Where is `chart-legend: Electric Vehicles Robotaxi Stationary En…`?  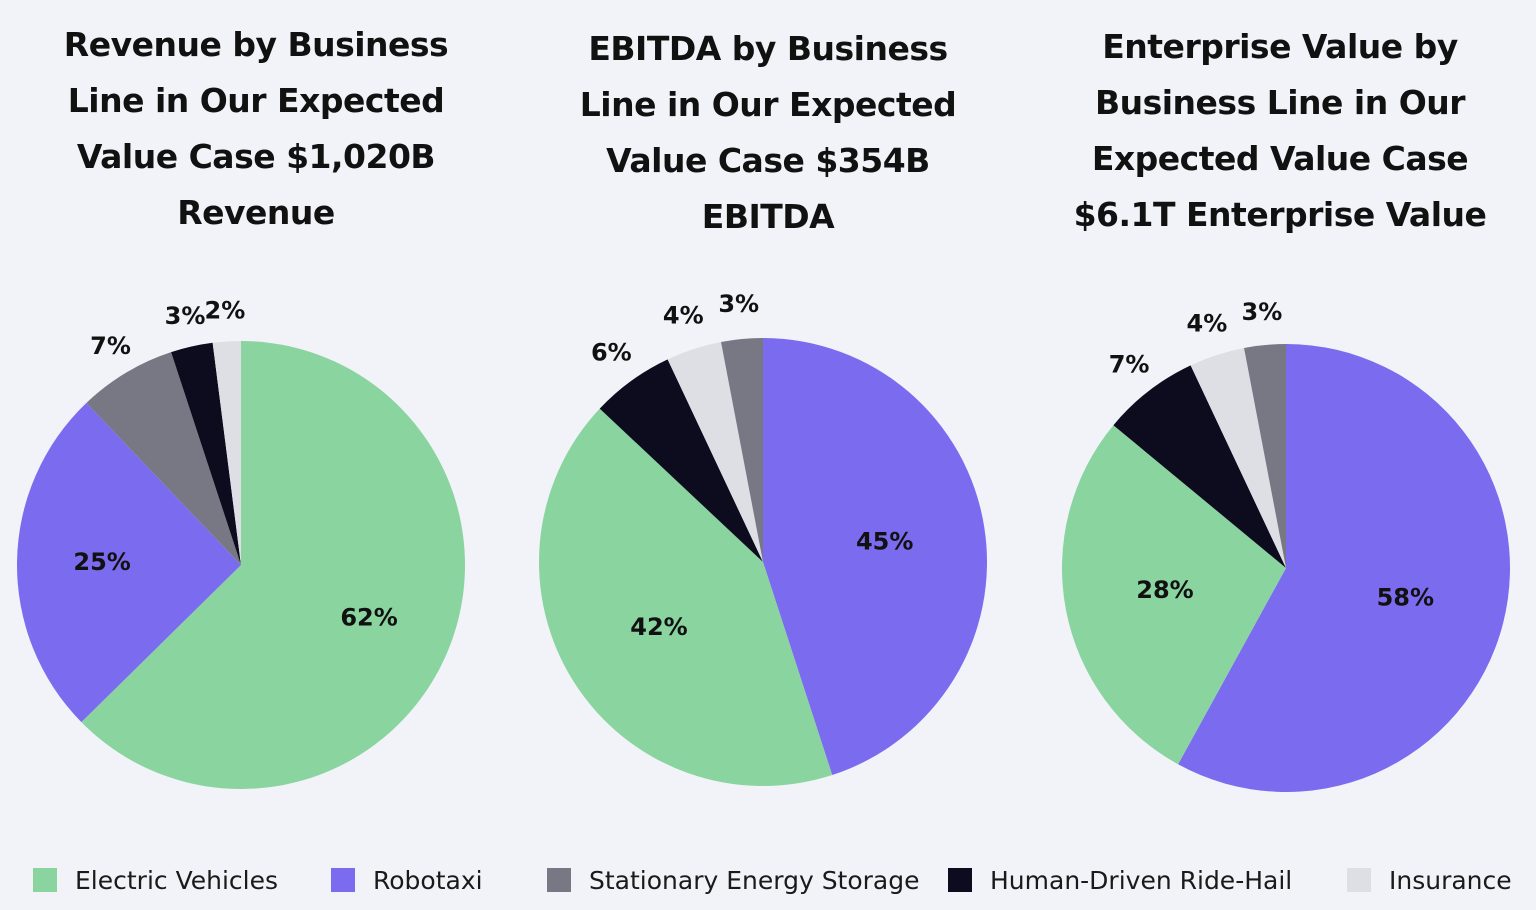
chart-legend: Electric Vehicles Robotaxi Stationary En… is located at coordinates (768, 880).